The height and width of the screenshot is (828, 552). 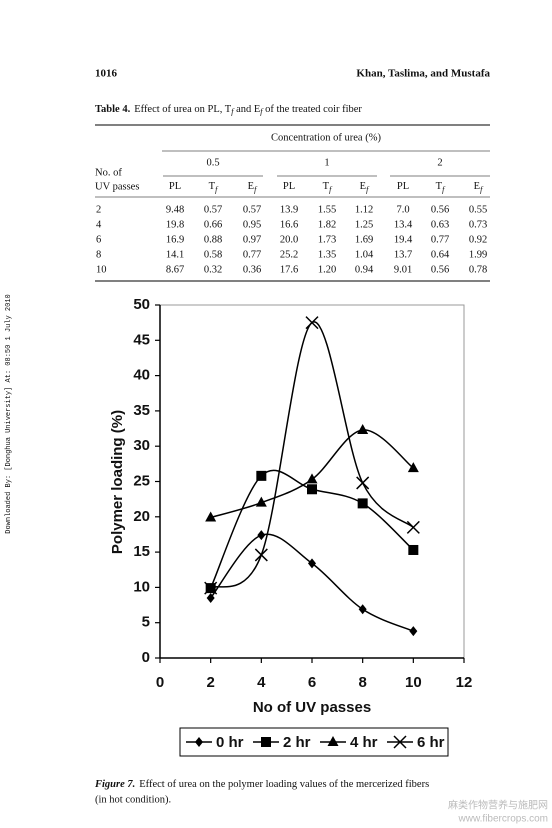 What do you see at coordinates (312, 455) in the screenshot?
I see `series-line` at bounding box center [312, 455].